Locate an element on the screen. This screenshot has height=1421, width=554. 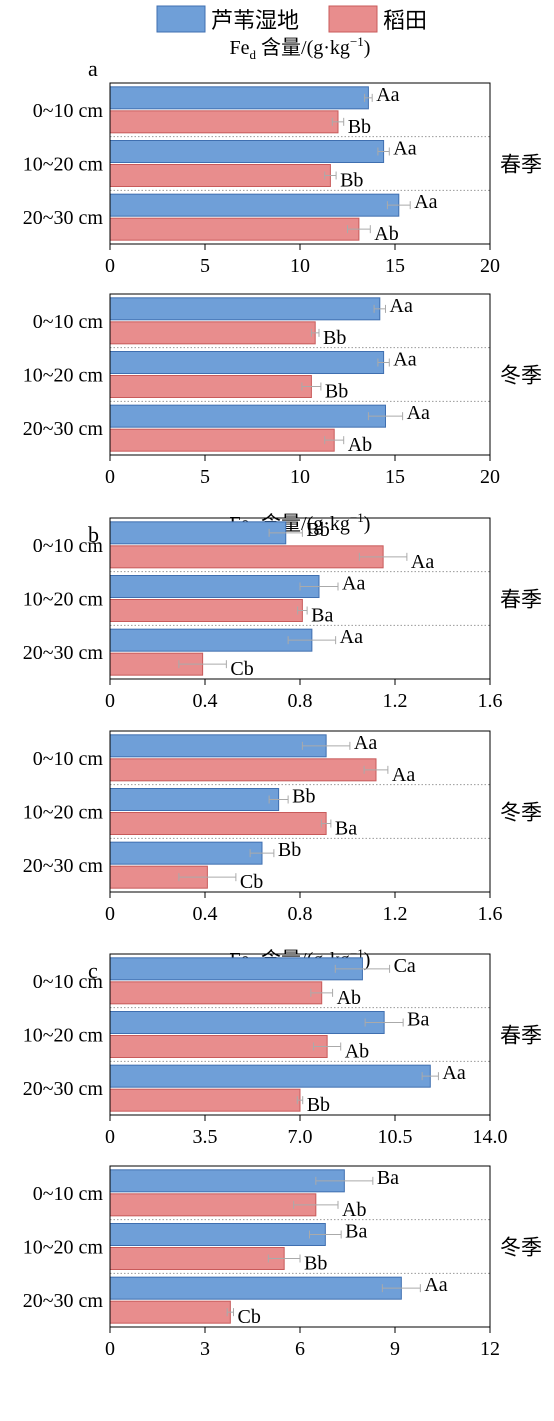
x-tick-label: 10.5 is located at coordinates (395, 1137).